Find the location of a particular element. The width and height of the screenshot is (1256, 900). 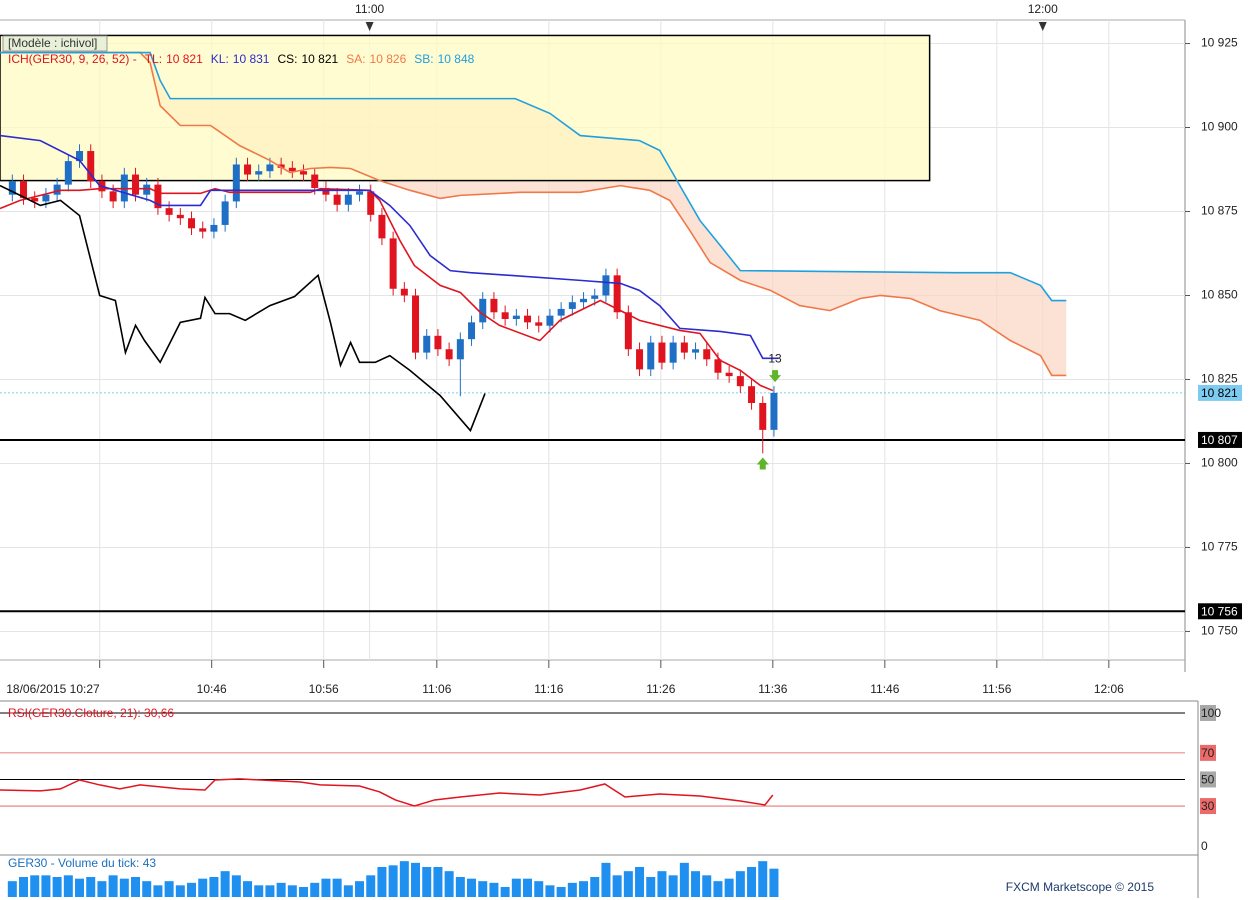

y-tick-label: 10 850 is located at coordinates (1219, 295).